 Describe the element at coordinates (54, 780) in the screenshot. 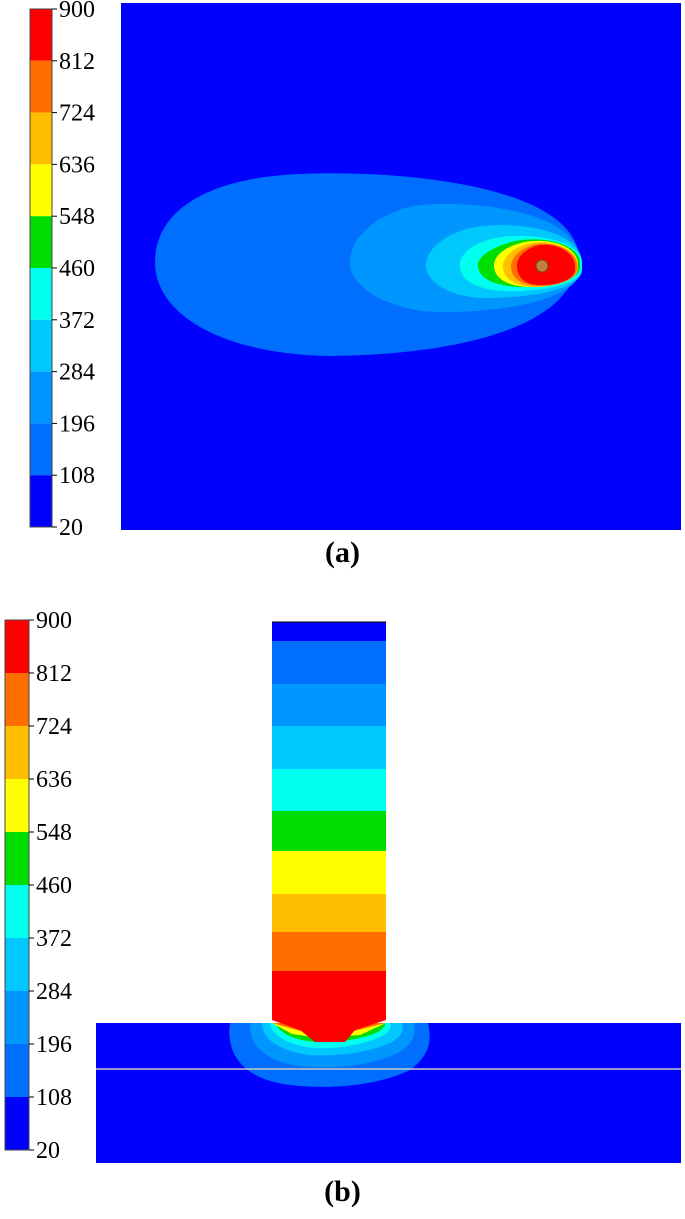

I see `colorbar-b-tick-label-3: 636` at that location.